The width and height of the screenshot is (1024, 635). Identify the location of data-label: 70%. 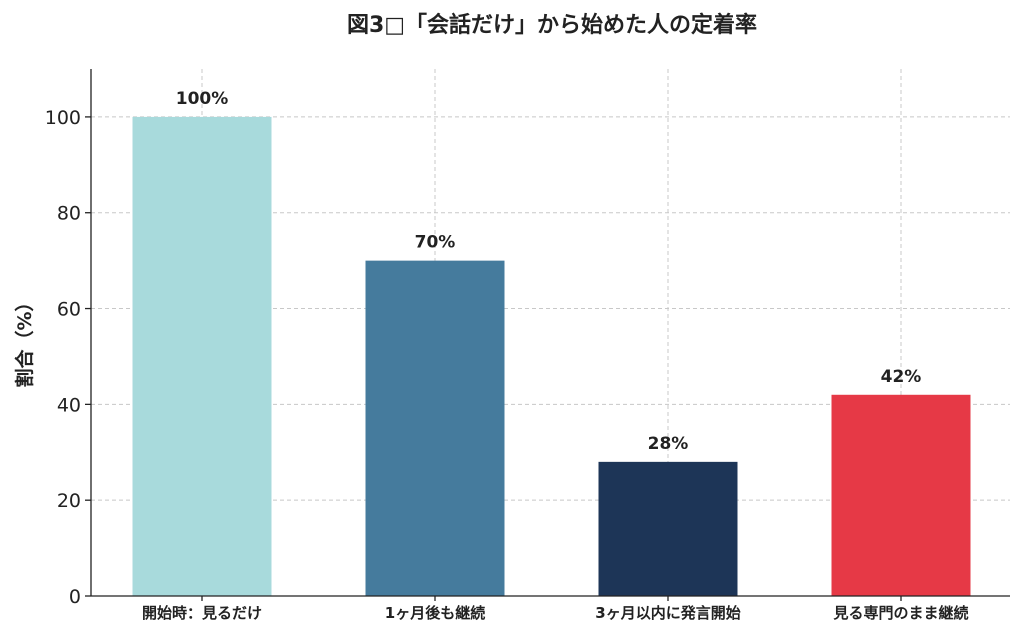
(435, 243).